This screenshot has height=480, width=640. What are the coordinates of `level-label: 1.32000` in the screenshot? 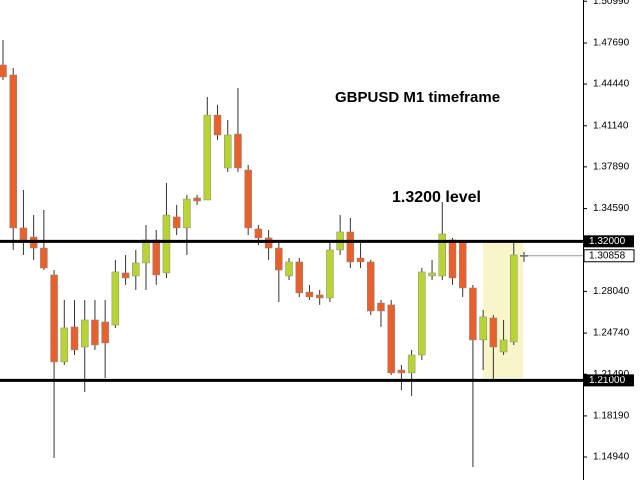 It's located at (607, 241).